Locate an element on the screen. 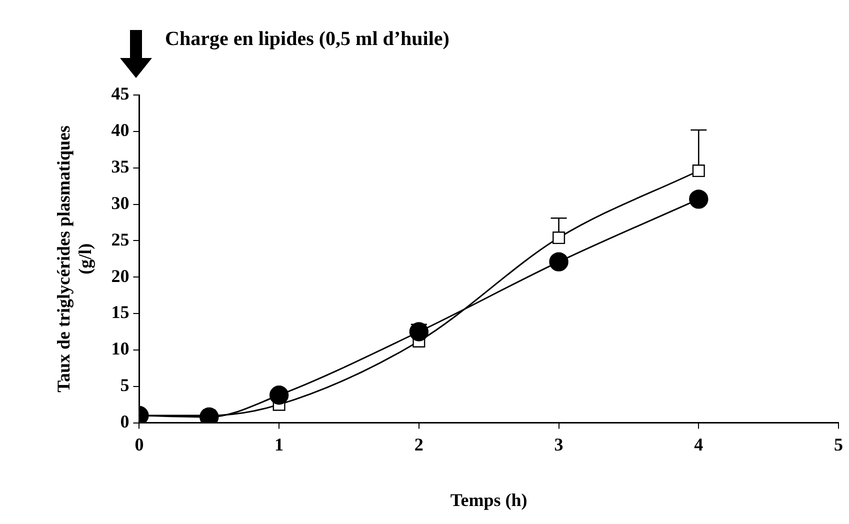  y-tick-label: 10 is located at coordinates (120, 348).